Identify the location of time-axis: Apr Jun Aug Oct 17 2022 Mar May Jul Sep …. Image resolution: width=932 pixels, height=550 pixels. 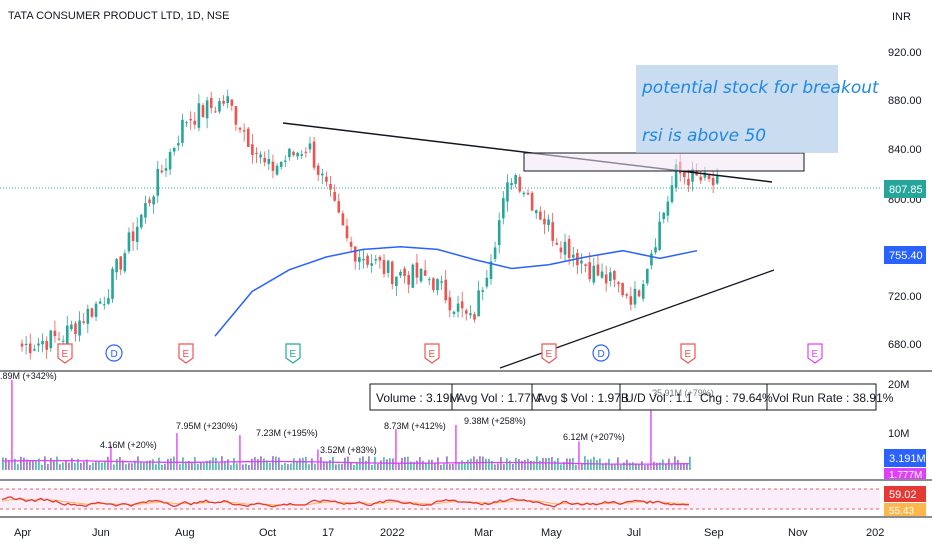
(449, 533).